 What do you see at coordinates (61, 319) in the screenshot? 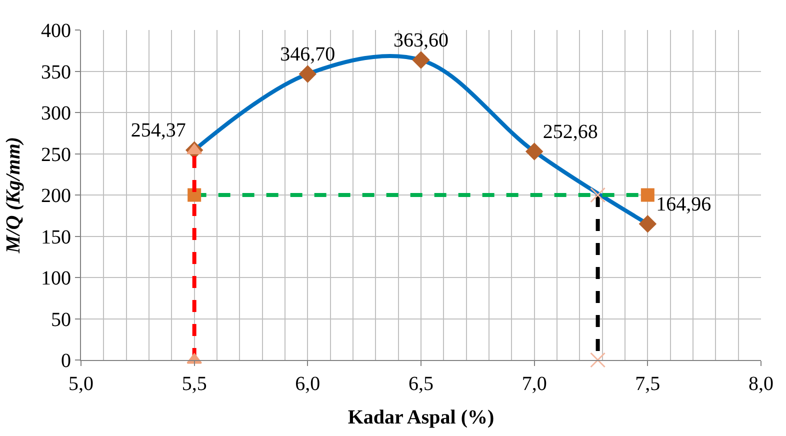
I see `y-tick-label: 50` at bounding box center [61, 319].